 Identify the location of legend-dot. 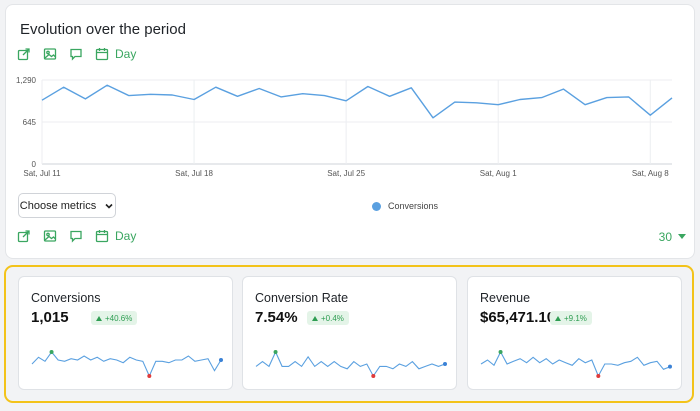
(376, 206).